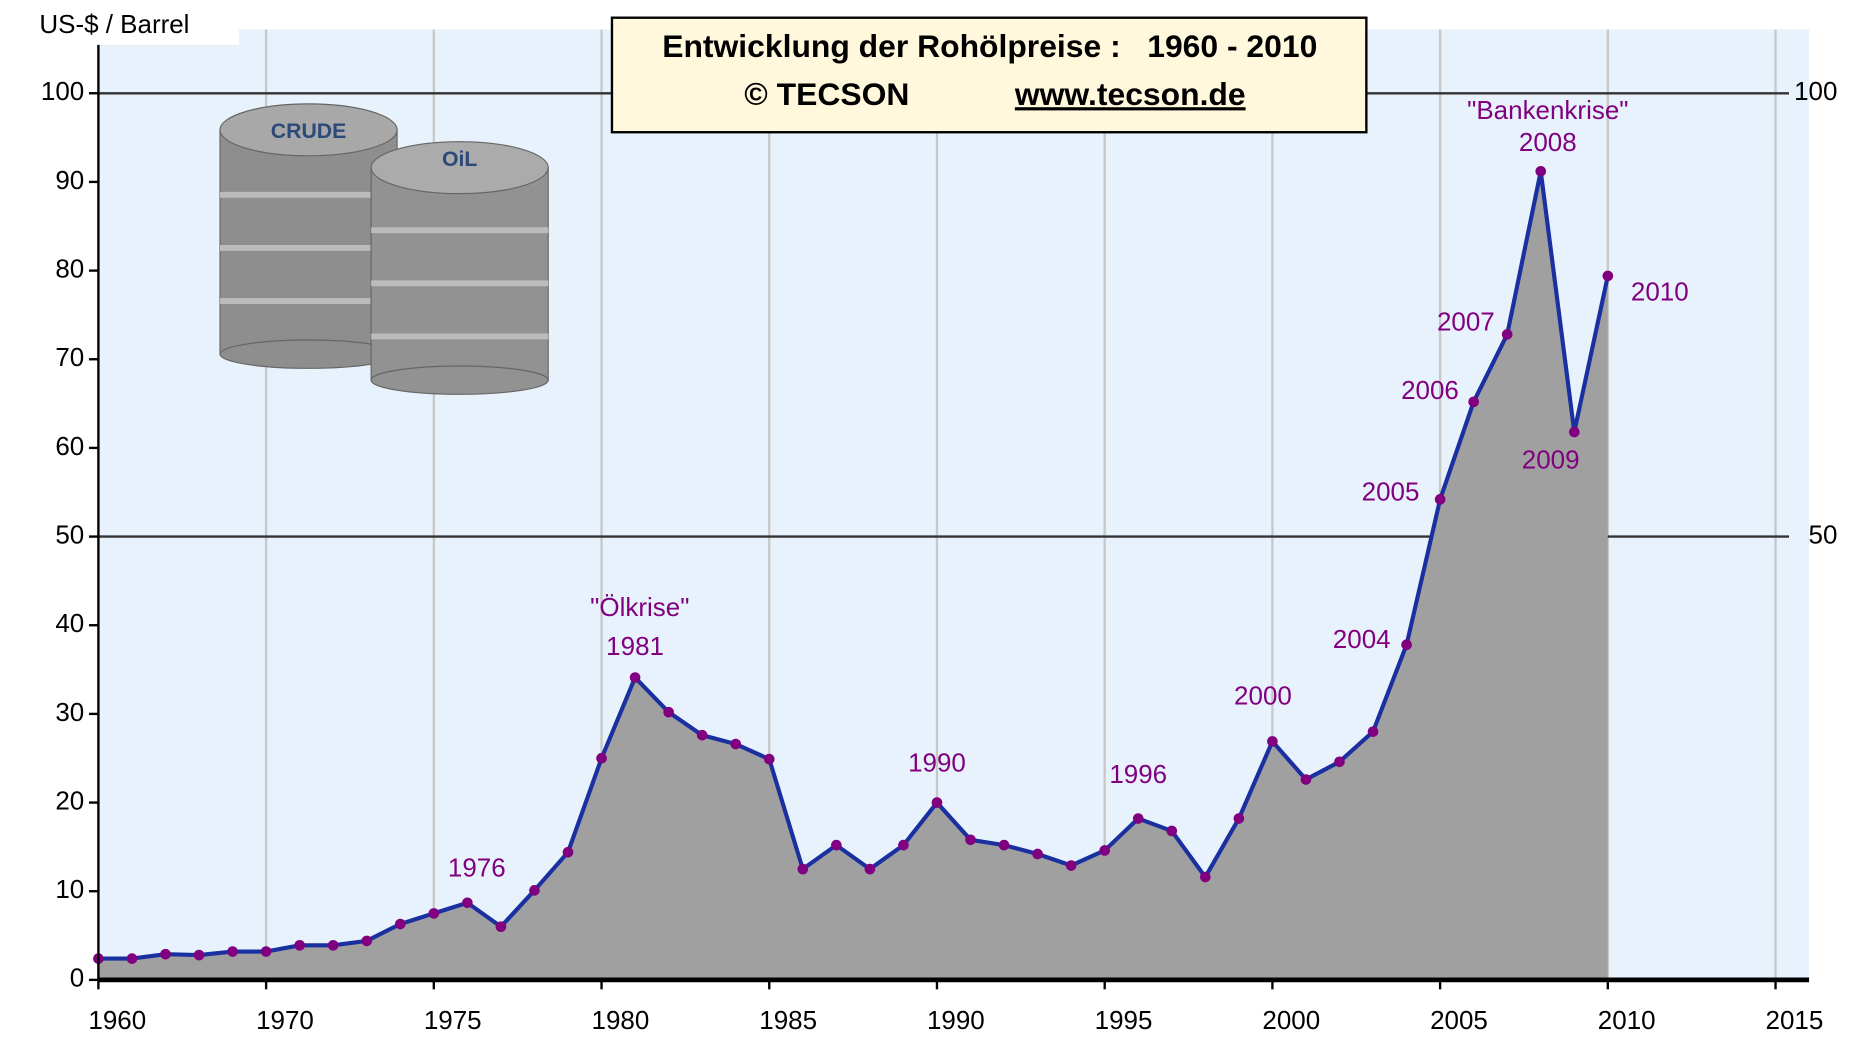 The width and height of the screenshot is (1852, 1051). Describe the element at coordinates (1459, 1020) in the screenshot. I see `x-tick-label: 2005` at that location.